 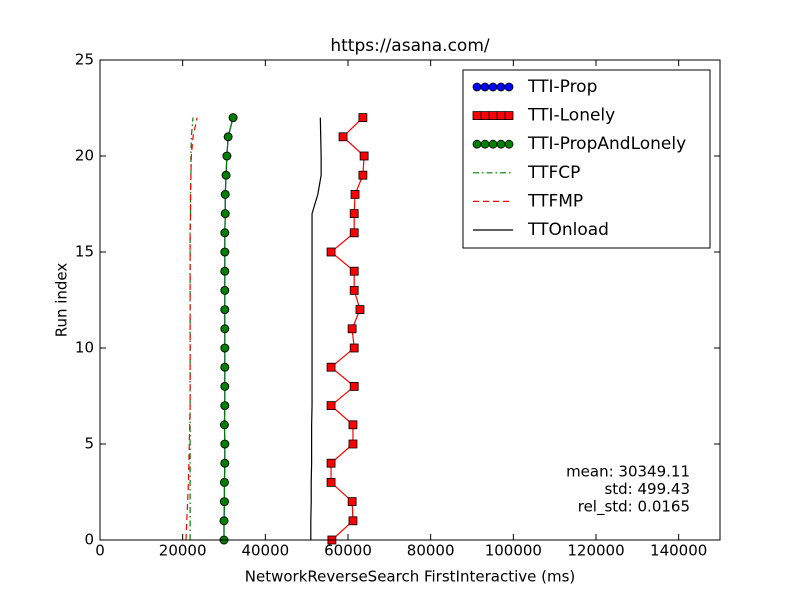 What do you see at coordinates (62, 300) in the screenshot?
I see `y-axis-label: Run index` at bounding box center [62, 300].